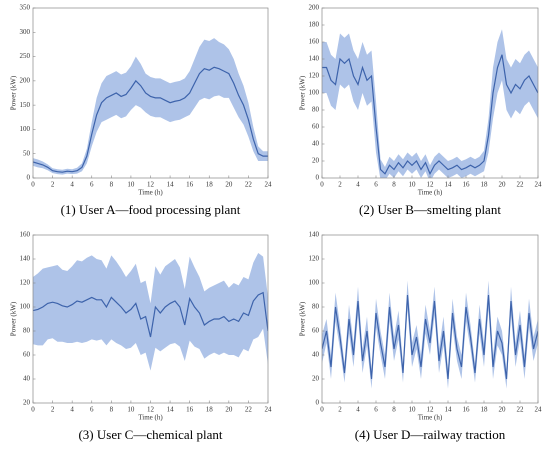 This screenshot has height=451, width=550. I want to click on caption: (2) User B—smelting plant, so click(430, 209).